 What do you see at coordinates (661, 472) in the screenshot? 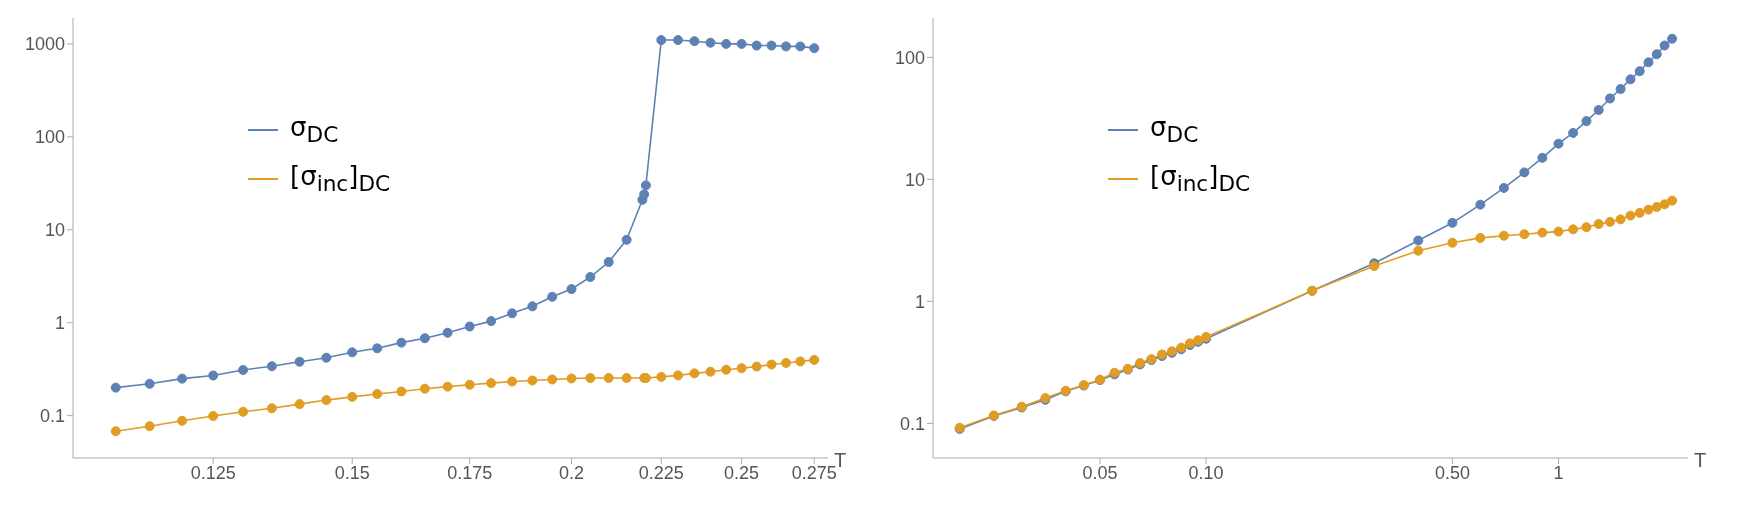
I see `x-tick-label: 0.225` at bounding box center [661, 472].